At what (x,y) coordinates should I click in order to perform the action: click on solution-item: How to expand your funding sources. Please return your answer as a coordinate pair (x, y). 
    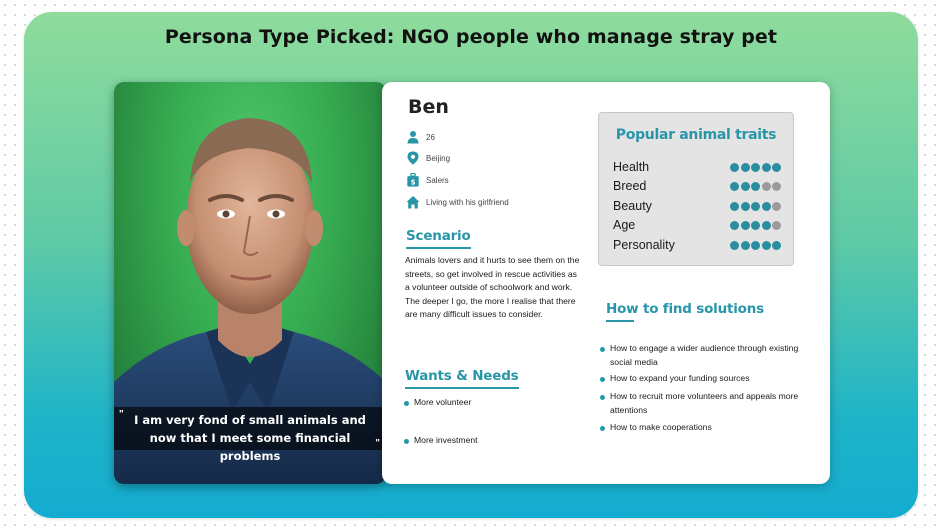
    Looking at the image, I should click on (680, 378).